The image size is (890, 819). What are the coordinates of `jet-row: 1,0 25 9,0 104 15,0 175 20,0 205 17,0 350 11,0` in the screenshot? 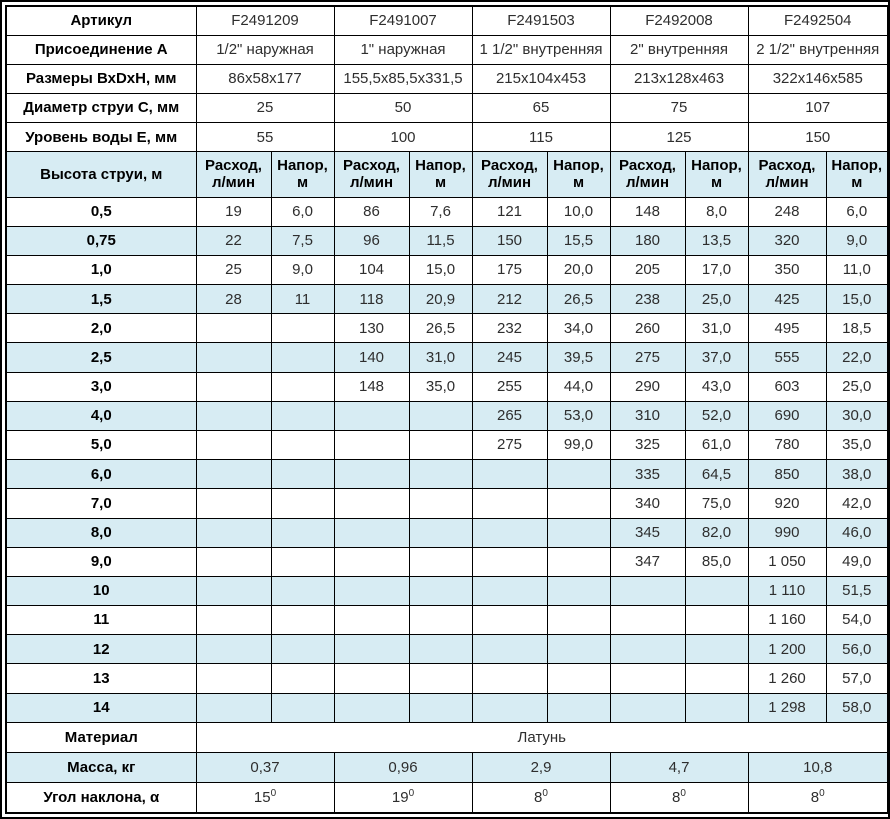 It's located at (447, 270).